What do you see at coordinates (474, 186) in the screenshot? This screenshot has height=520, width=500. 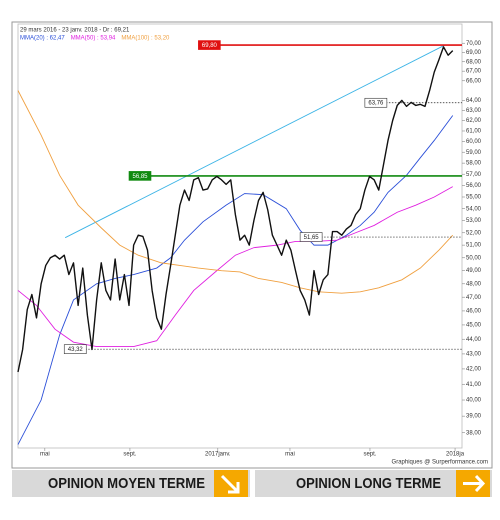 I see `y-tick-label: 56,00` at bounding box center [474, 186].